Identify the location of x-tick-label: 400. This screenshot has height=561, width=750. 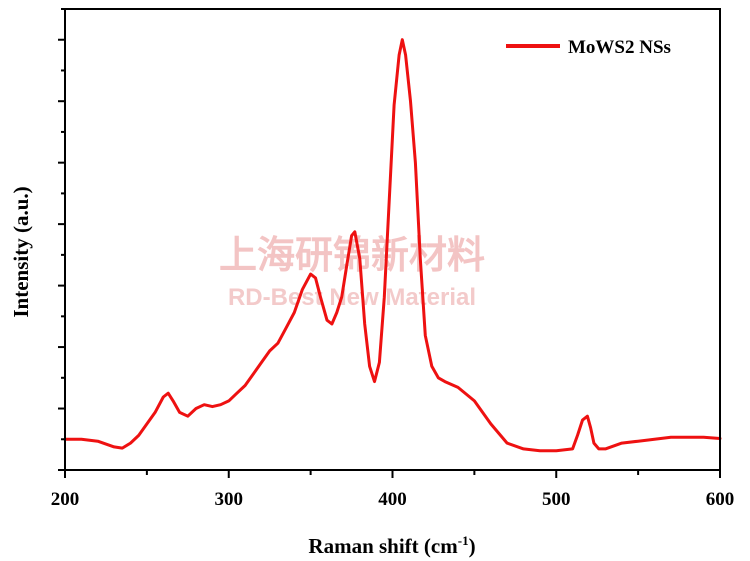
(392, 499).